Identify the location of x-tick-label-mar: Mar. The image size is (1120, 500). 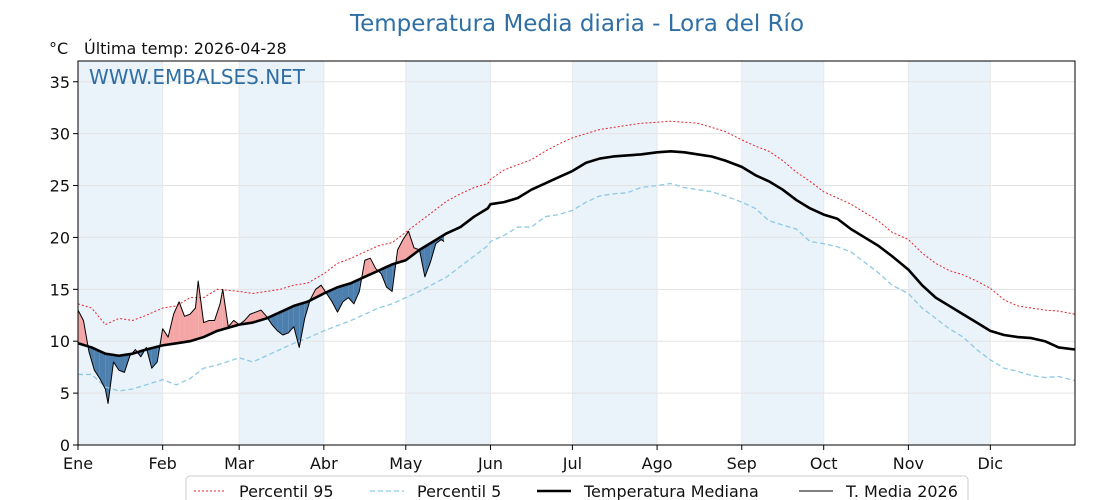
(239, 463).